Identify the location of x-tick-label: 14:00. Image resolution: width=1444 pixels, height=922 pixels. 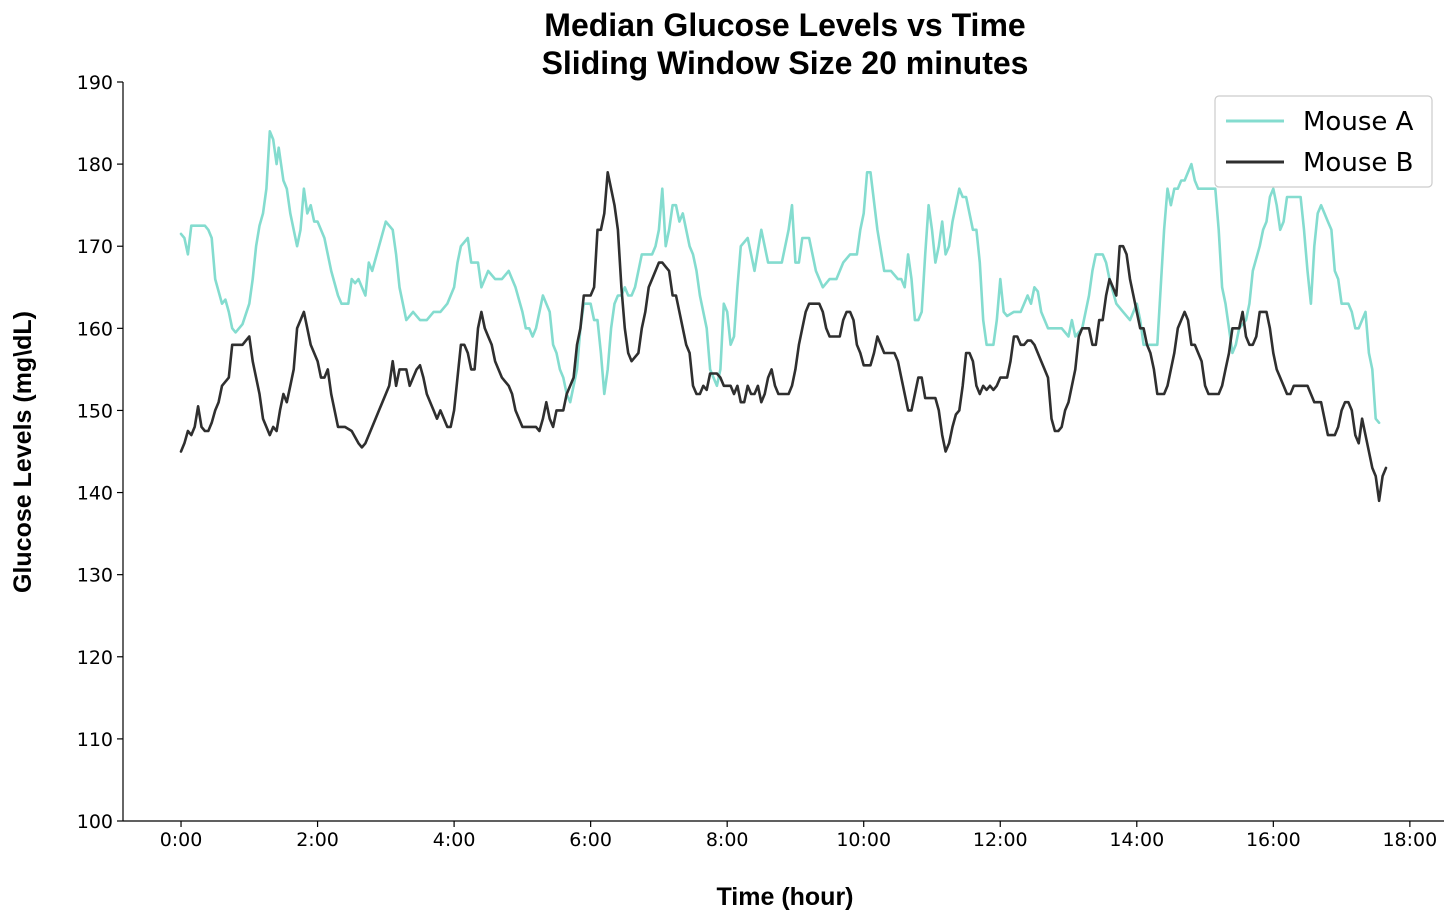
(1136, 840).